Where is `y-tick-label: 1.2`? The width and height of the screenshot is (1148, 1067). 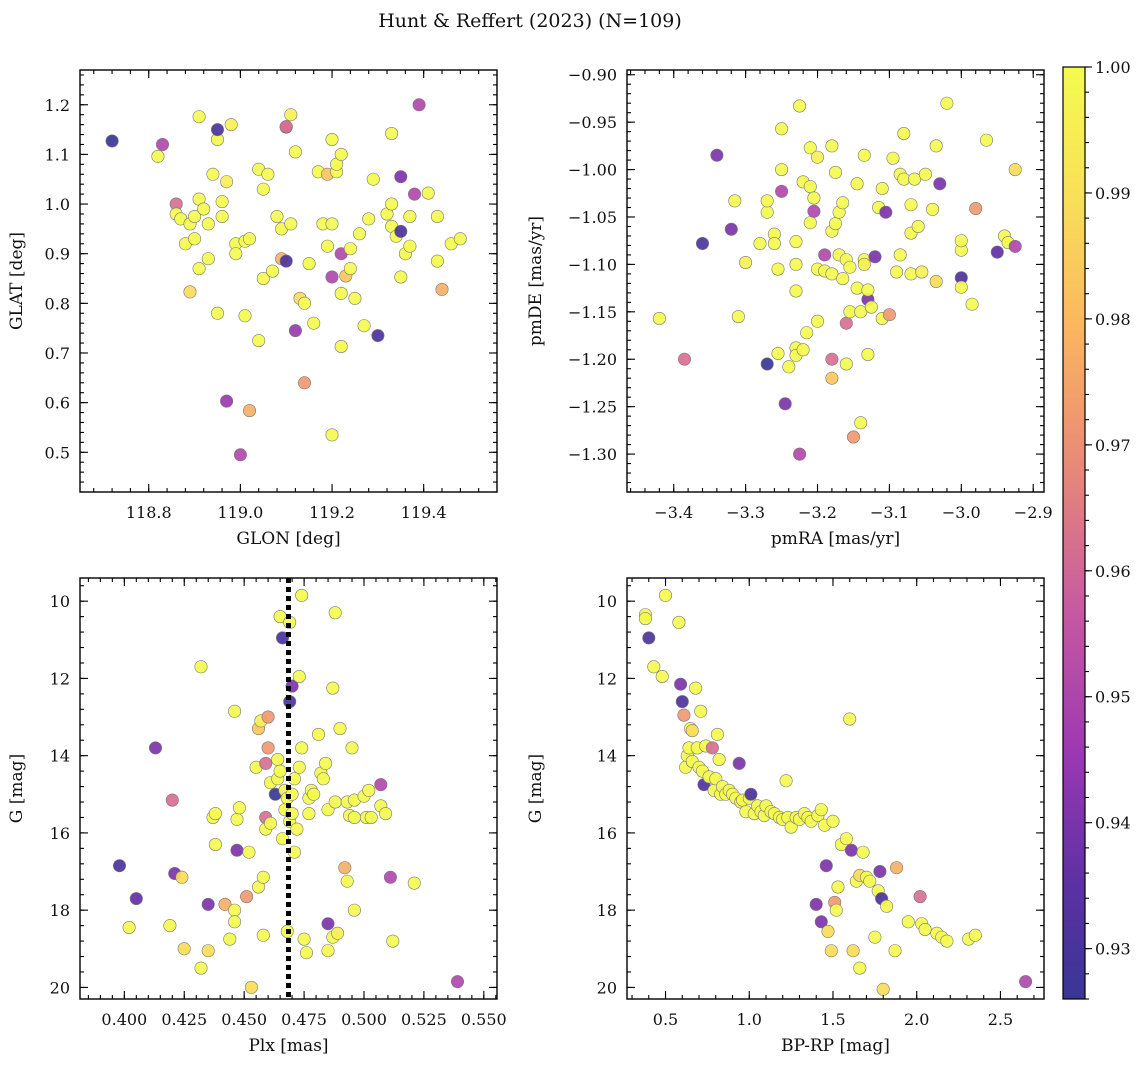
y-tick-label: 1.2 is located at coordinates (57, 105).